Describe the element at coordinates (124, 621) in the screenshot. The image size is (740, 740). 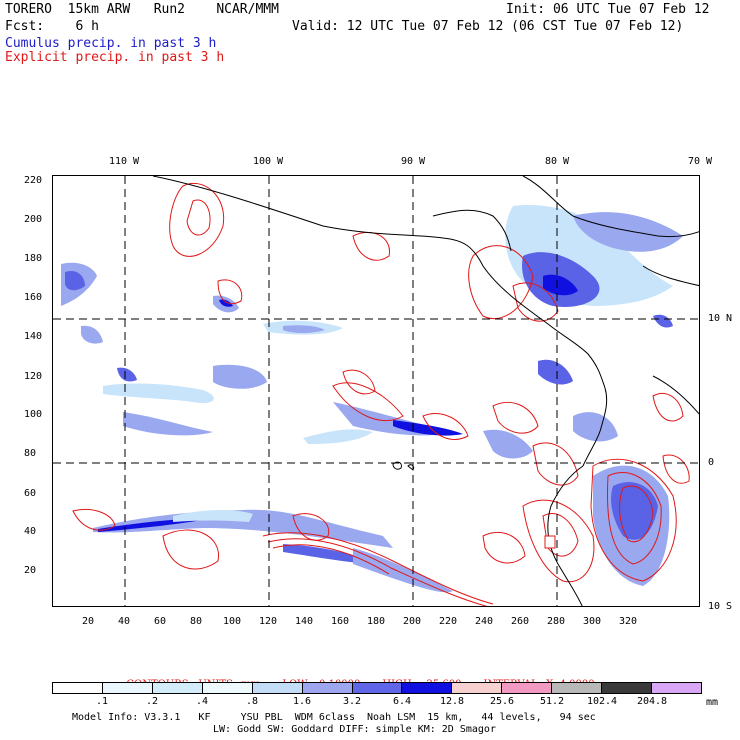
I see `bottom-tick: 40` at that location.